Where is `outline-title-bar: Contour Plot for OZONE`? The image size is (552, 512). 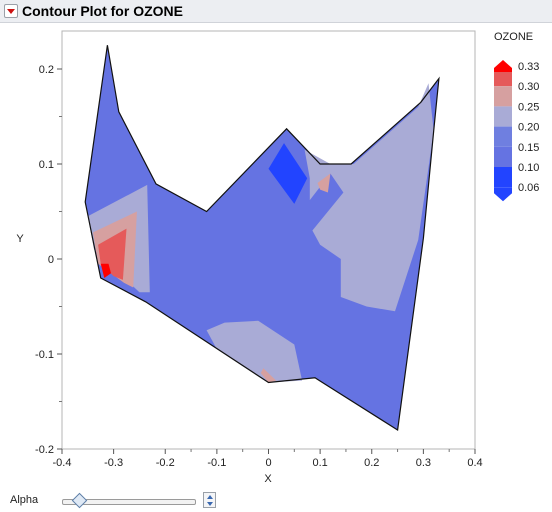
outline-title-bar: Contour Plot for OZONE is located at coordinates (276, 11).